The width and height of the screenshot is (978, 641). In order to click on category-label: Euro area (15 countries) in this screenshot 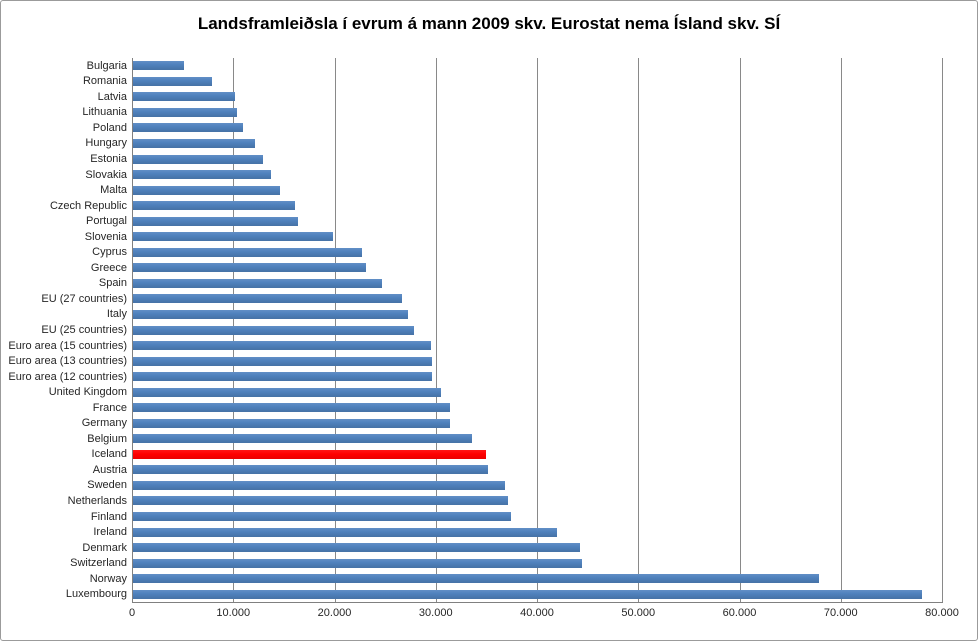, I will do `click(67, 345)`.